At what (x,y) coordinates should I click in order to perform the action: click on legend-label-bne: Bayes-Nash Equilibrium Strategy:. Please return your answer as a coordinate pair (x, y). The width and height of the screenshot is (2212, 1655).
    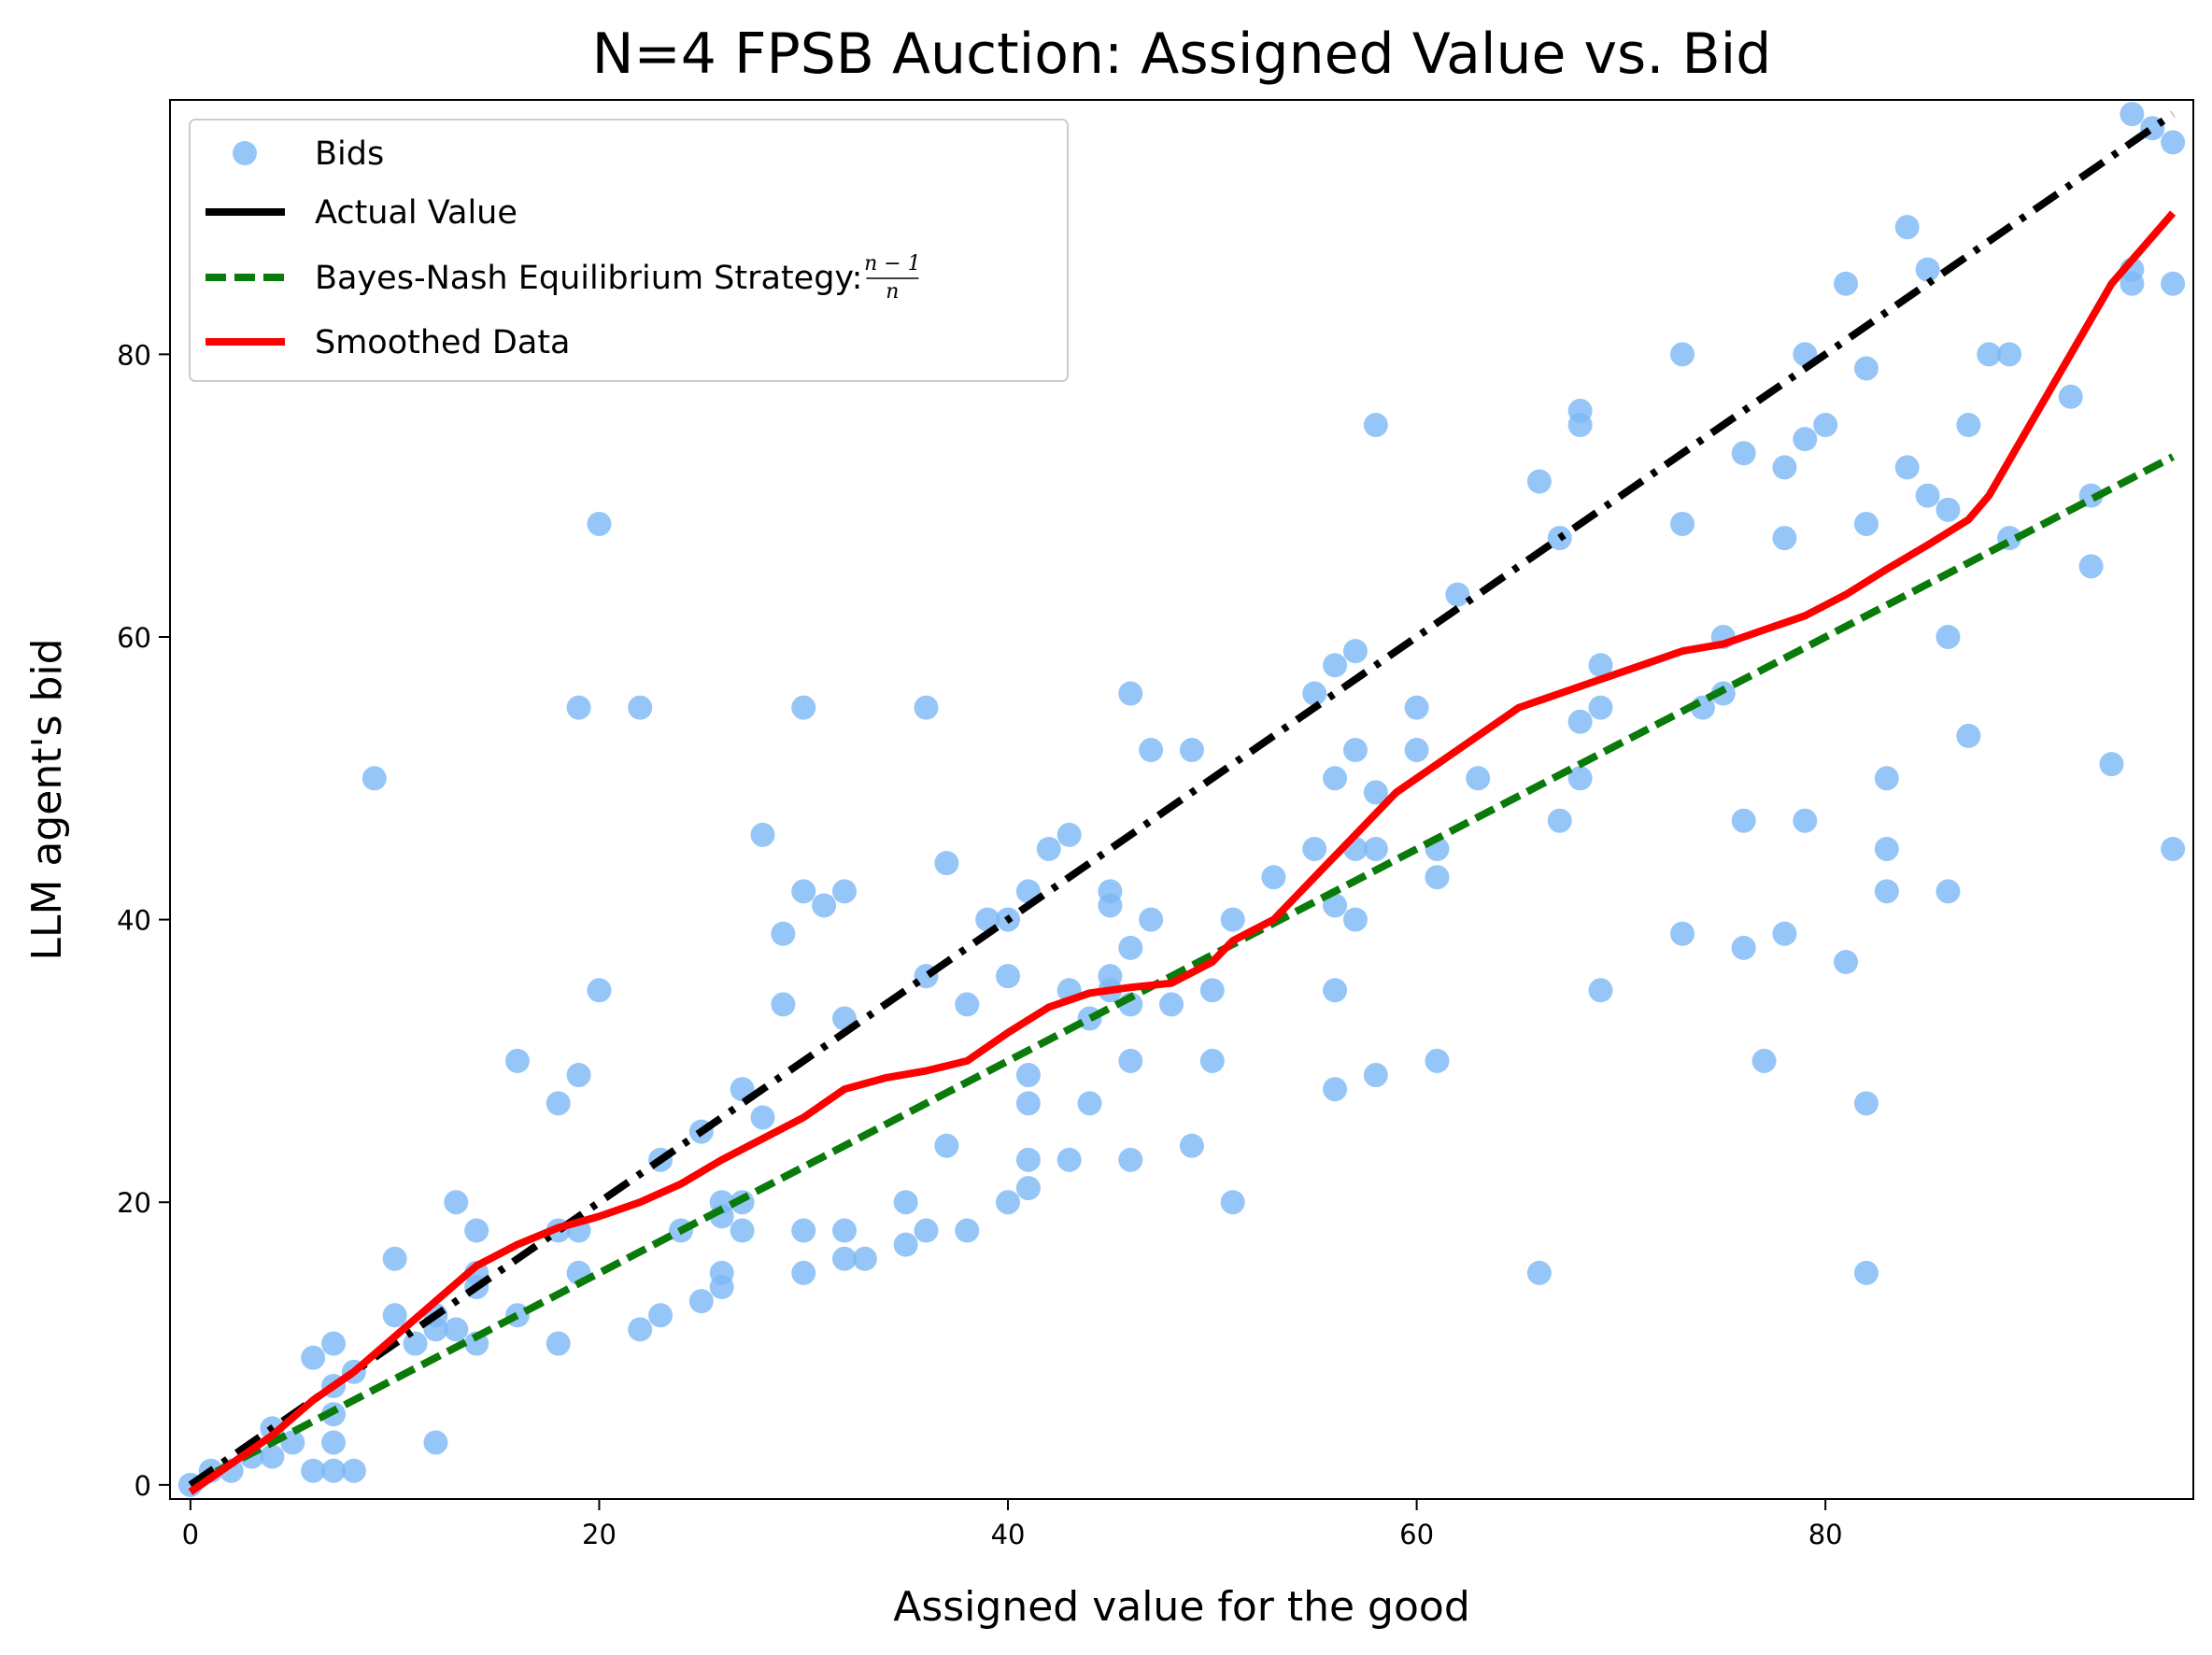
    Looking at the image, I should click on (588, 279).